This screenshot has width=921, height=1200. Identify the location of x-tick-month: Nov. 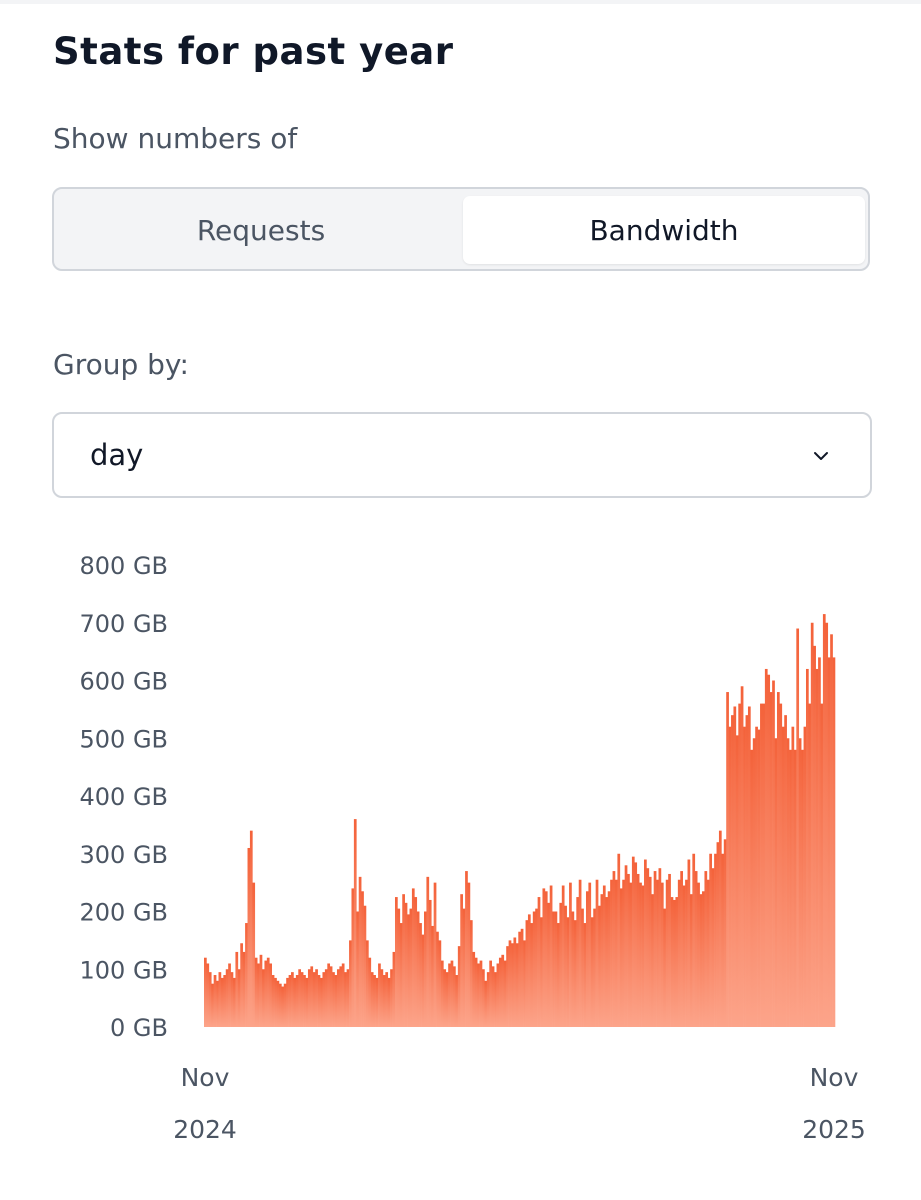
(834, 1077).